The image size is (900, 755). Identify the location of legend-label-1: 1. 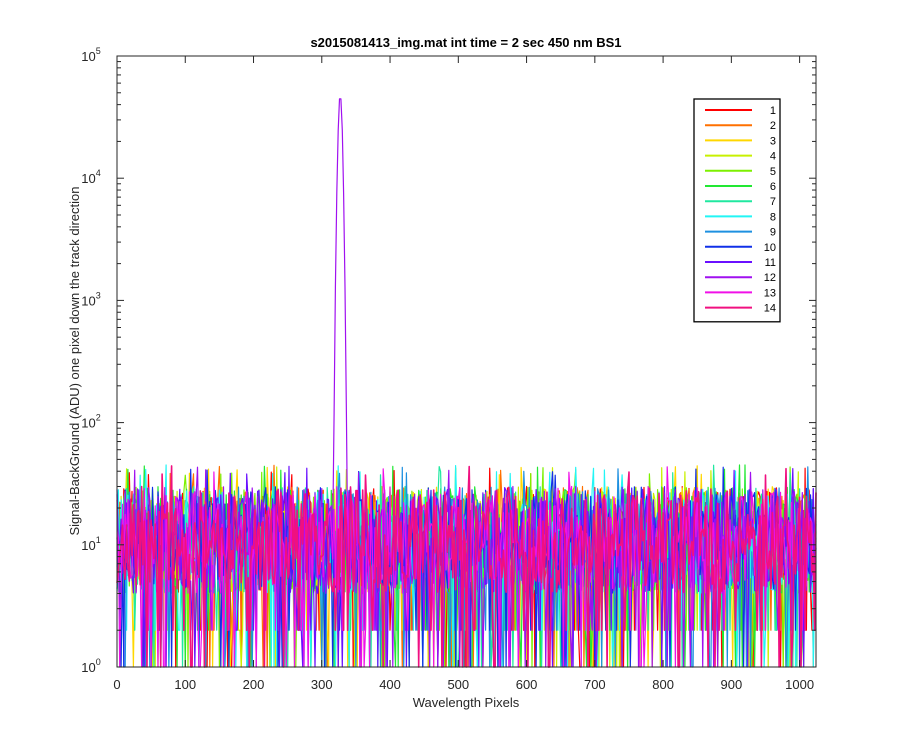
(773, 111).